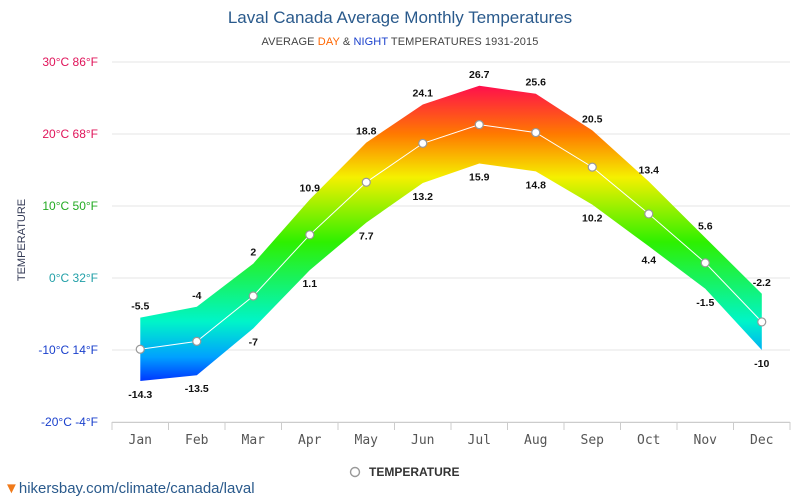 Image resolution: width=800 pixels, height=500 pixels. I want to click on y-tick-label: -20°C -4°F, so click(69, 422).